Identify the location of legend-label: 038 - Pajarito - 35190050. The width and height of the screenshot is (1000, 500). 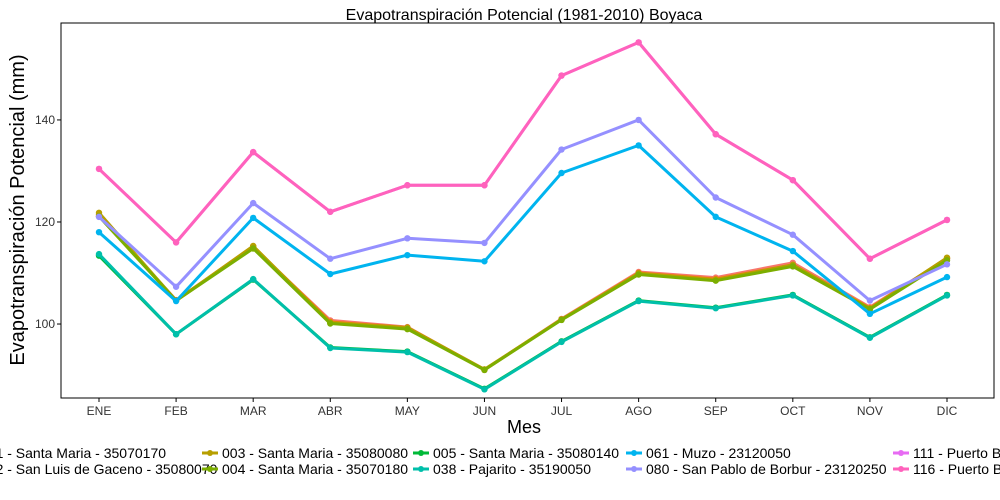
(512, 469).